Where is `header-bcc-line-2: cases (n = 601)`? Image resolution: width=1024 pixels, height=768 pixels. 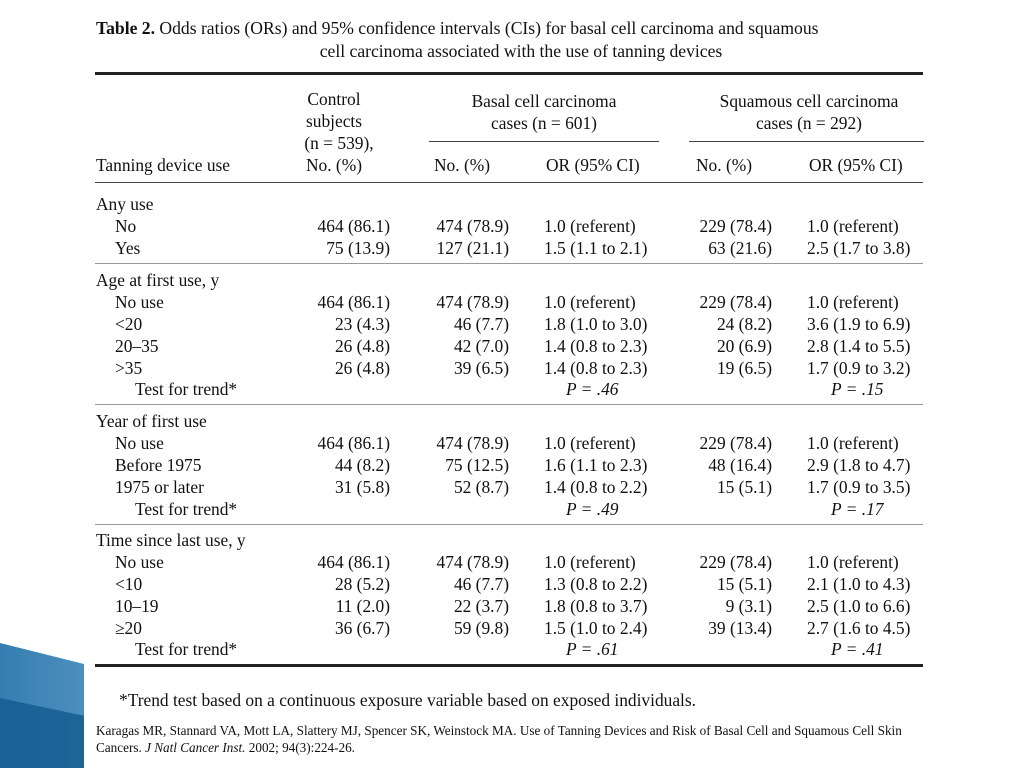 header-bcc-line-2: cases (n = 601) is located at coordinates (544, 123).